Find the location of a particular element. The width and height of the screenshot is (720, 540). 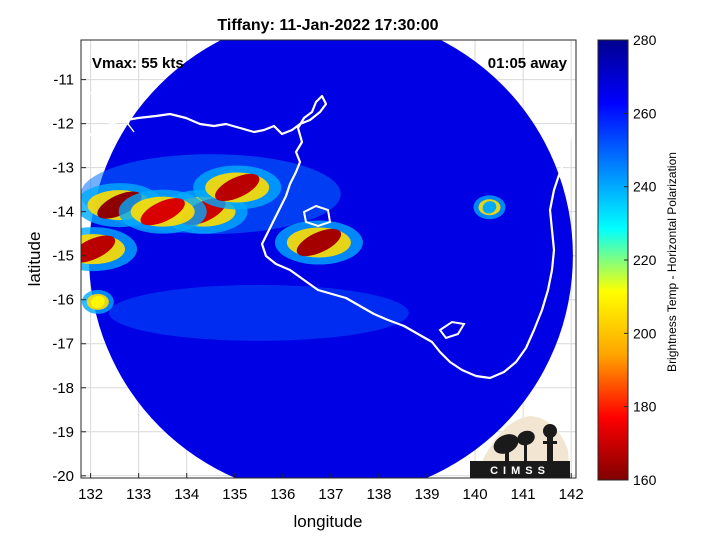

time-offset-annotation: 01:05 away is located at coordinates (528, 63).